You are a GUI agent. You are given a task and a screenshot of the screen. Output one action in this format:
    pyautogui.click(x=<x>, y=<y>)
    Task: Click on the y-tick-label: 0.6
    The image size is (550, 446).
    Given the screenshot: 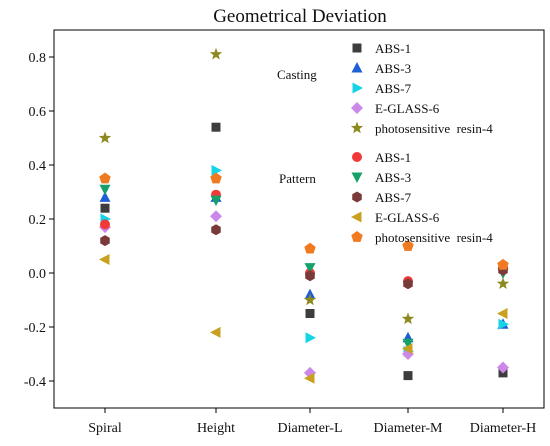 What is the action you would take?
    pyautogui.click(x=38, y=112)
    